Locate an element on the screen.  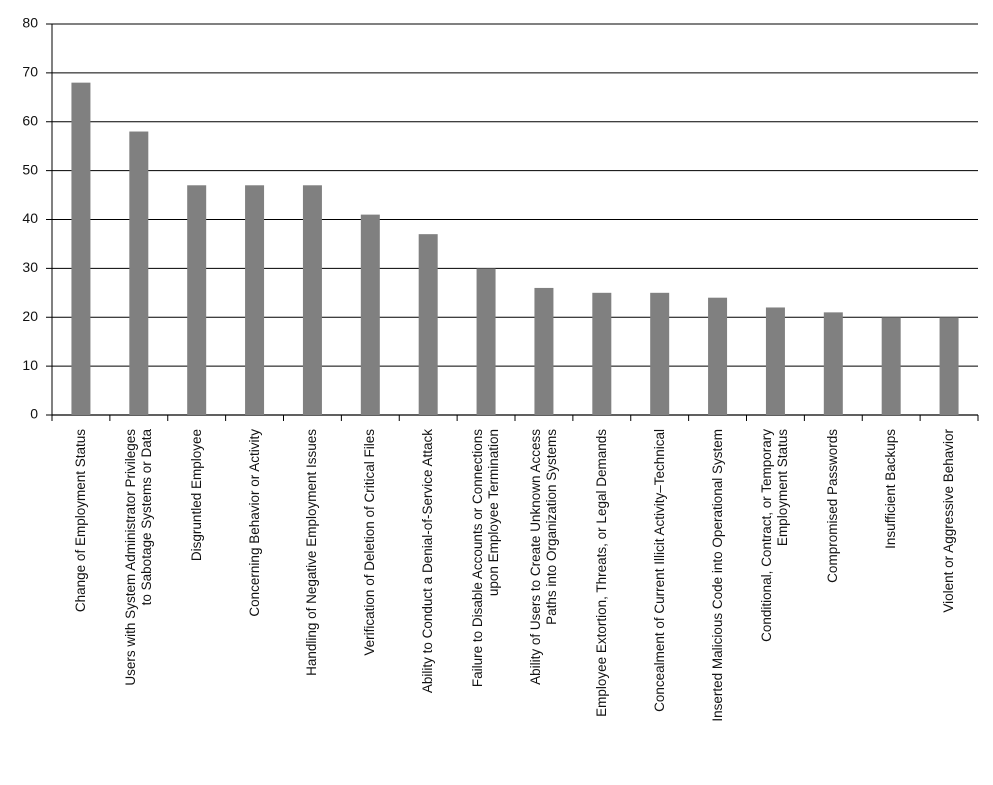
y-tick-label: 0 is located at coordinates (34, 414).